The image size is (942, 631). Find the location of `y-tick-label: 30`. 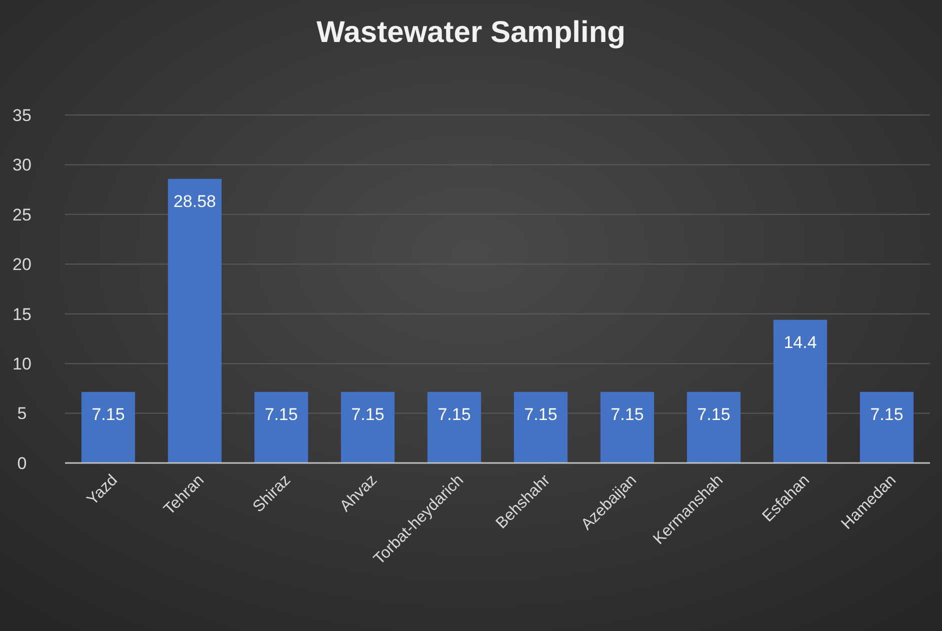

y-tick-label: 30 is located at coordinates (22, 165).